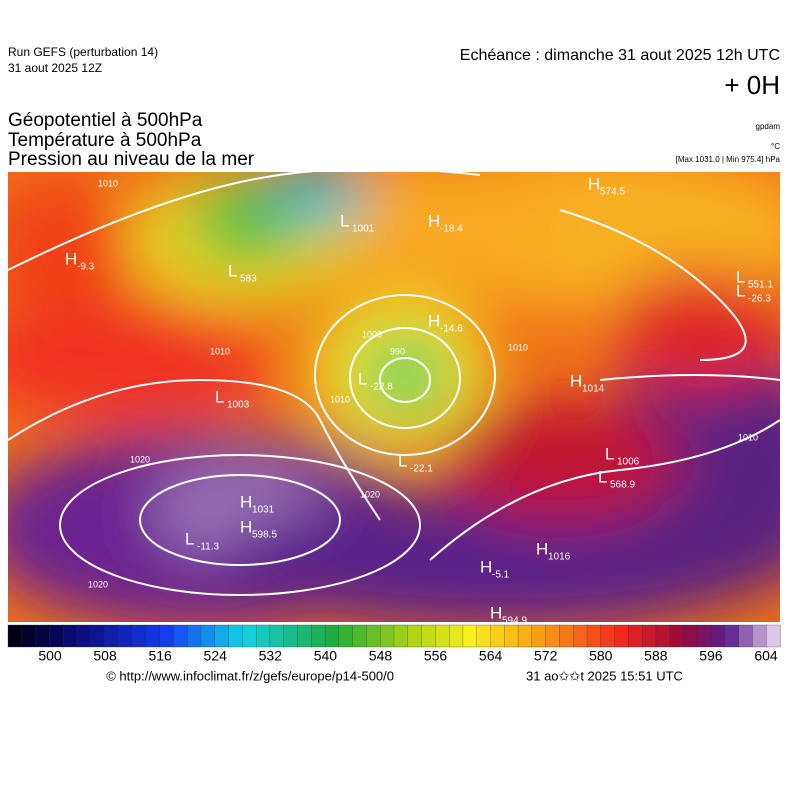  What do you see at coordinates (397, 351) in the screenshot?
I see `isobar-label: 990` at bounding box center [397, 351].